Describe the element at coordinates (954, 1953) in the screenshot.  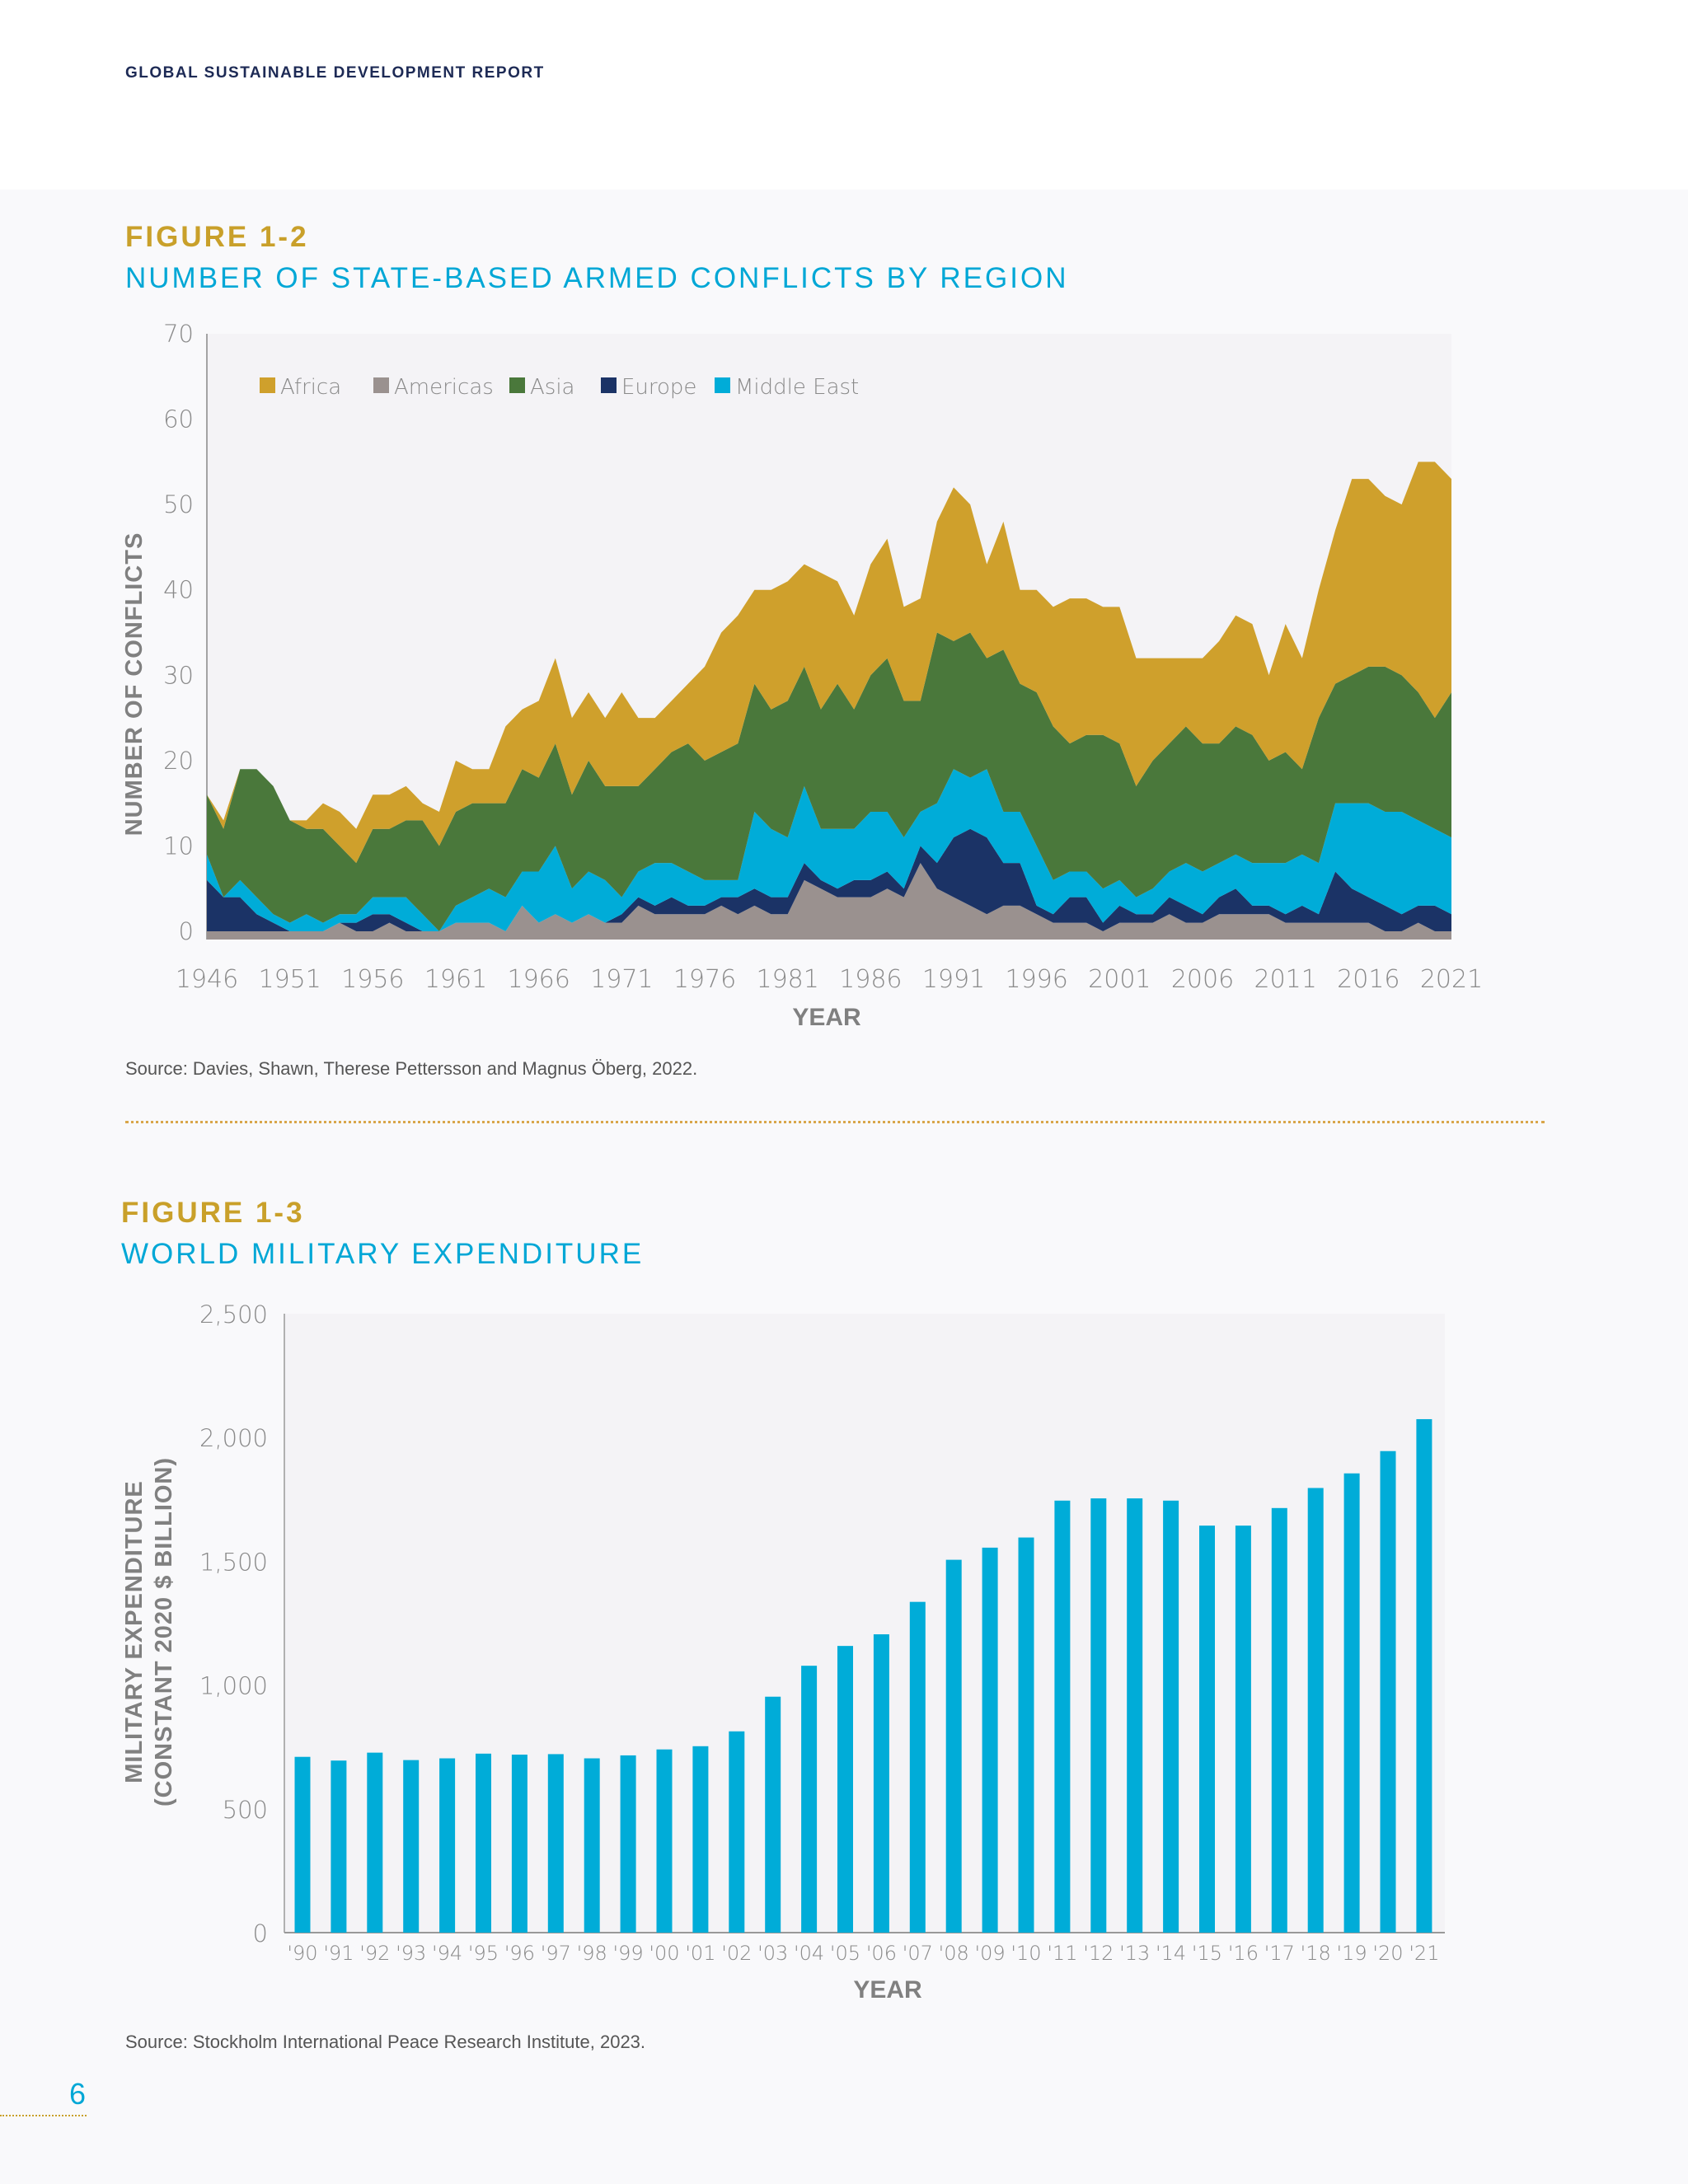
I see `x-tick-label: '08` at that location.